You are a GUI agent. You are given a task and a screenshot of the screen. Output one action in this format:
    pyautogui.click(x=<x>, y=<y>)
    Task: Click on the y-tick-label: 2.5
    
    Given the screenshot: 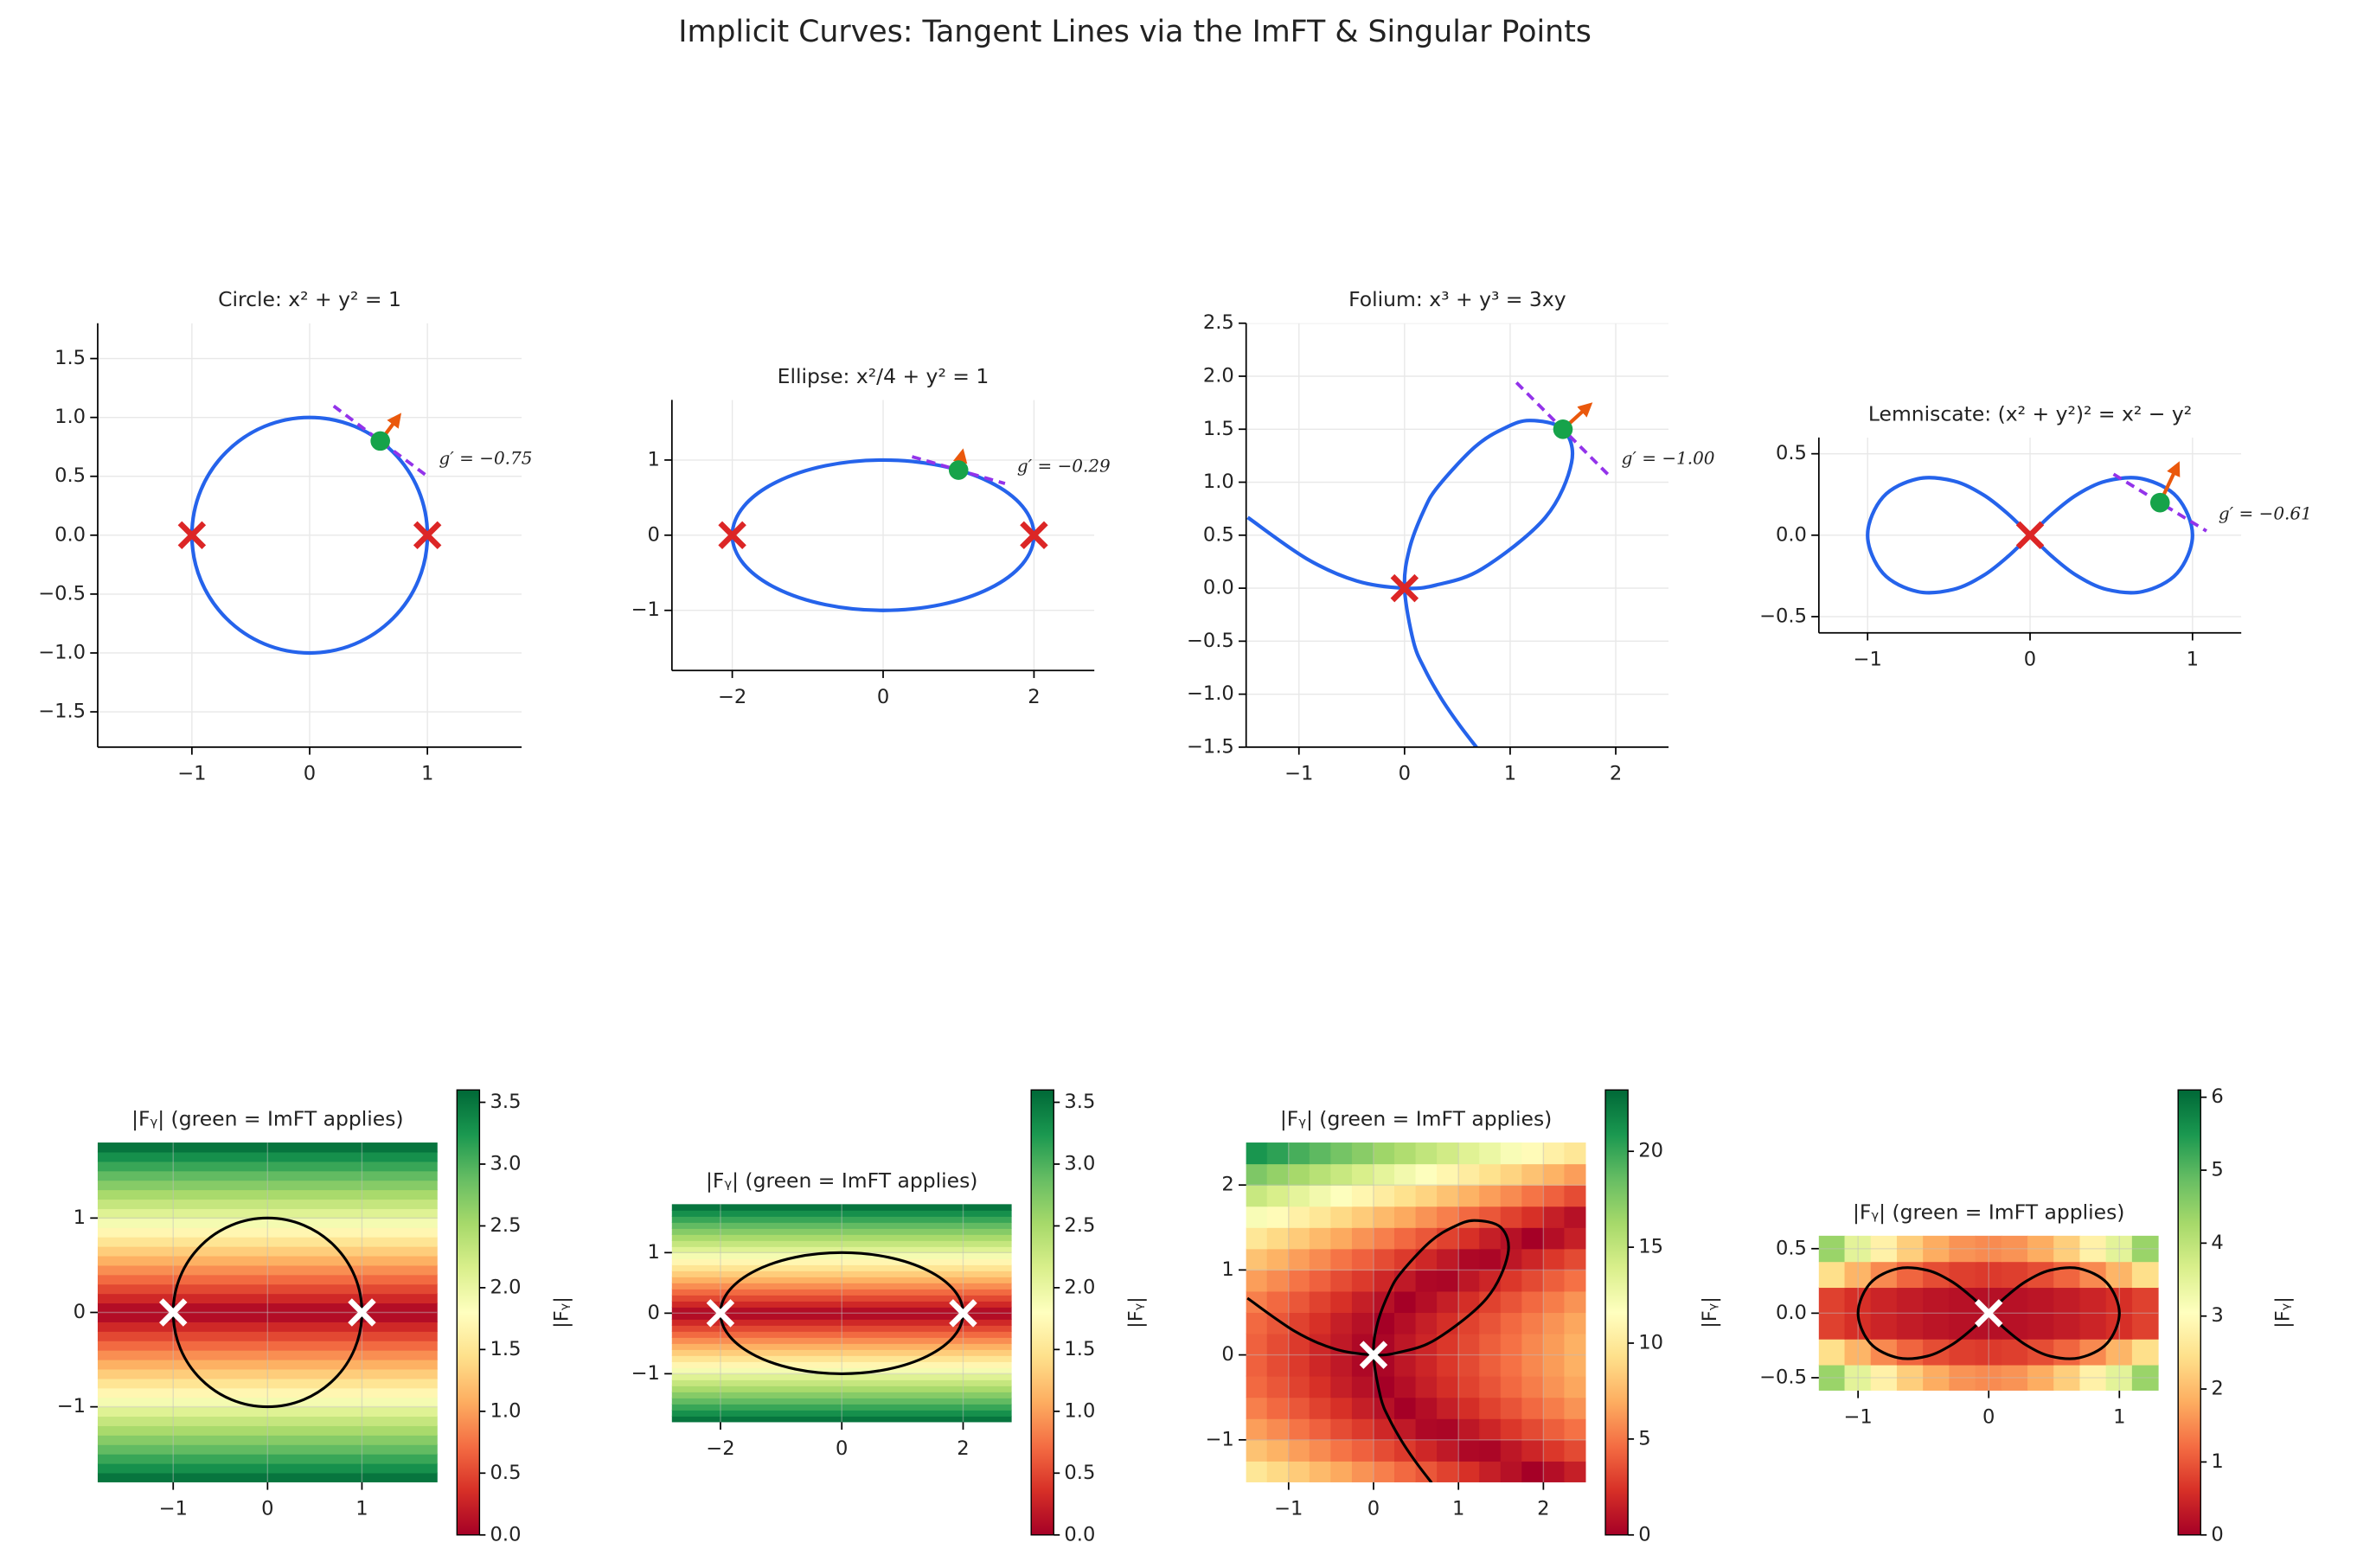 What is the action you would take?
    pyautogui.click(x=1219, y=322)
    